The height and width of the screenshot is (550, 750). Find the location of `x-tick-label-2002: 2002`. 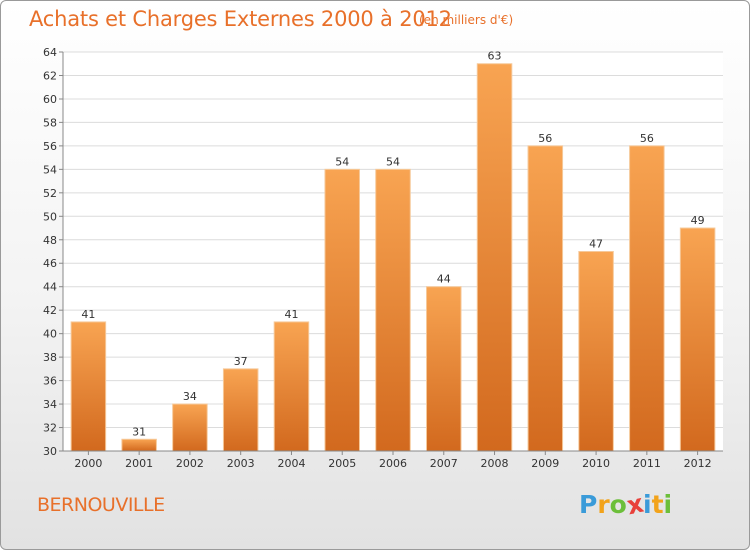

x-tick-label-2002: 2002 is located at coordinates (190, 463).